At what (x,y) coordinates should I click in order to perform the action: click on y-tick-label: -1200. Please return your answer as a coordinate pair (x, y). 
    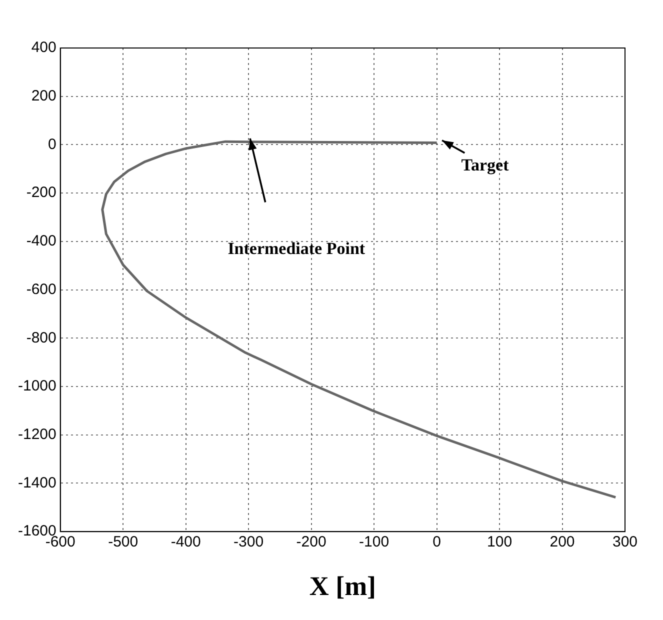
    Looking at the image, I should click on (37, 435).